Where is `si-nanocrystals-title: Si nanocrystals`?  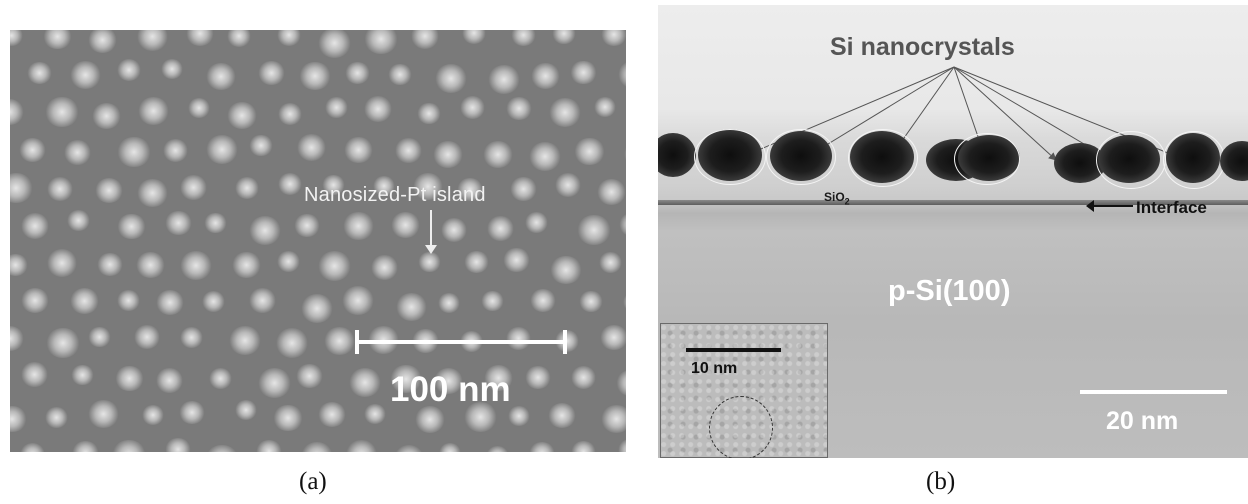
si-nanocrystals-title: Si nanocrystals is located at coordinates (922, 47).